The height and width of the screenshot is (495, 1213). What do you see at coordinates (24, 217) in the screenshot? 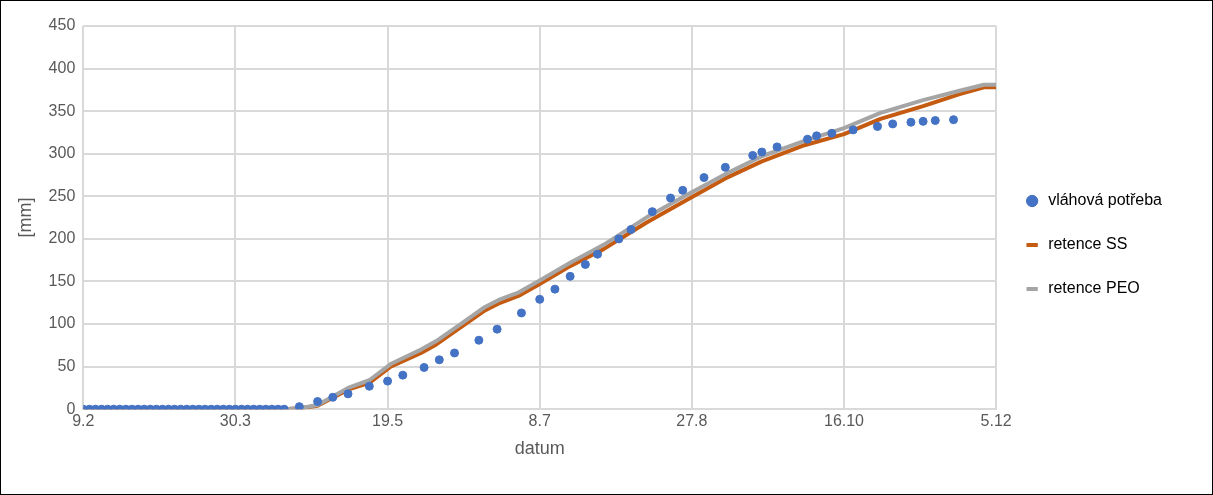
I see `y-axis-title: [mm]` at bounding box center [24, 217].